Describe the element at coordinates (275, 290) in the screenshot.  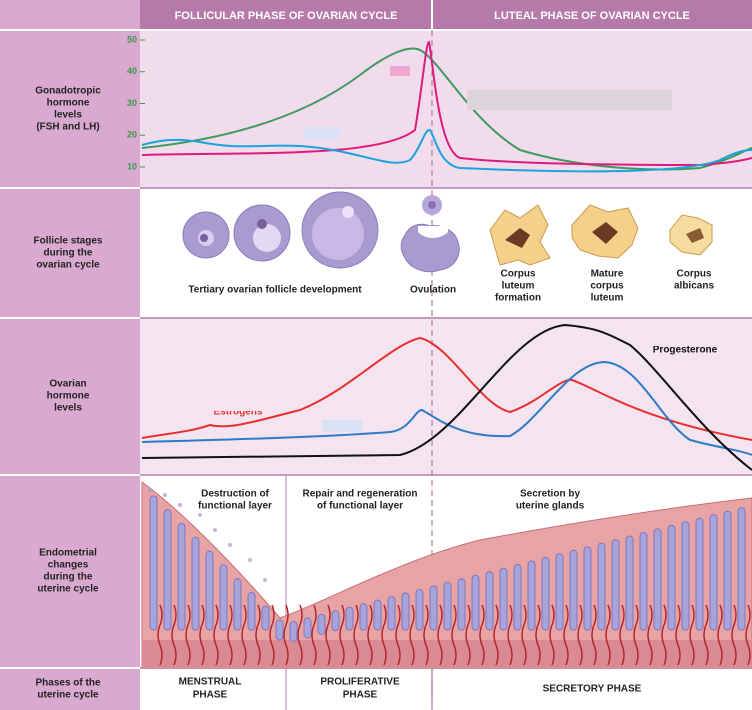
I see `follicle-label: Tertiary ovarian follicle development` at that location.